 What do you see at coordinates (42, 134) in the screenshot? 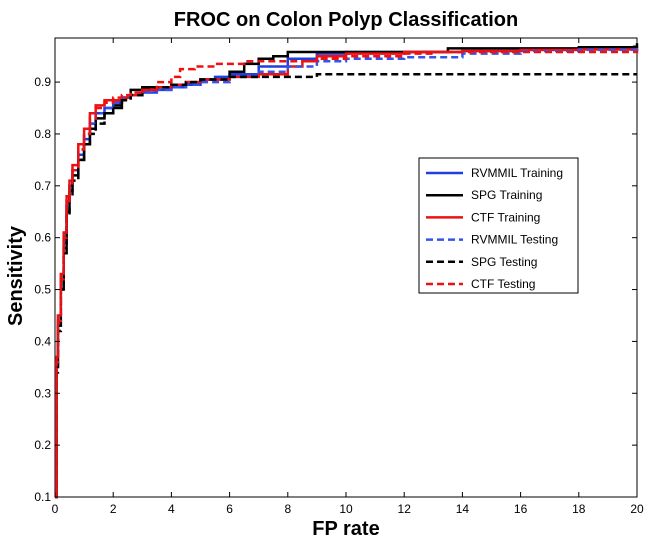
I see `y-tick-label: 0.8` at bounding box center [42, 134].